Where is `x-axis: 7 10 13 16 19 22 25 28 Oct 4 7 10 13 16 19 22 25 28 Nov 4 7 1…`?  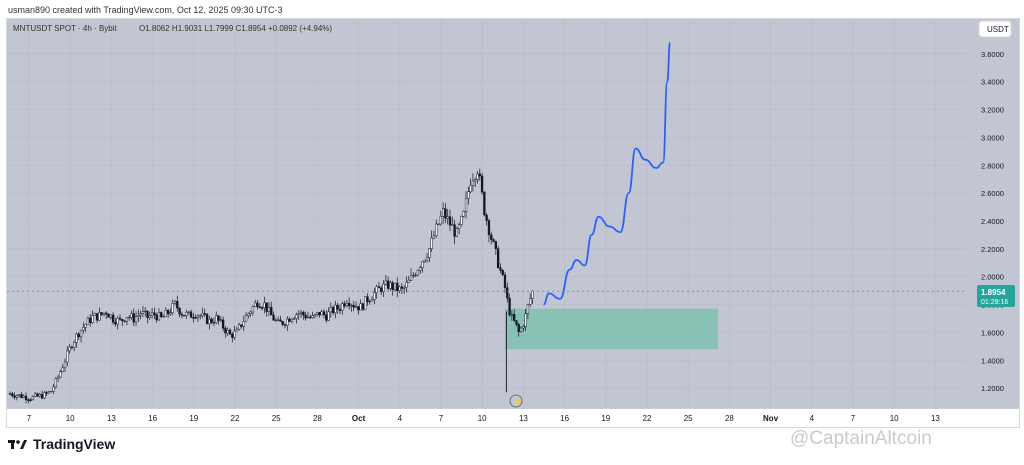
x-axis: 7 10 13 16 19 22 25 28 Oct 4 7 10 13 16 19 22 25 28 Nov 4 7 1… is located at coordinates (513, 417).